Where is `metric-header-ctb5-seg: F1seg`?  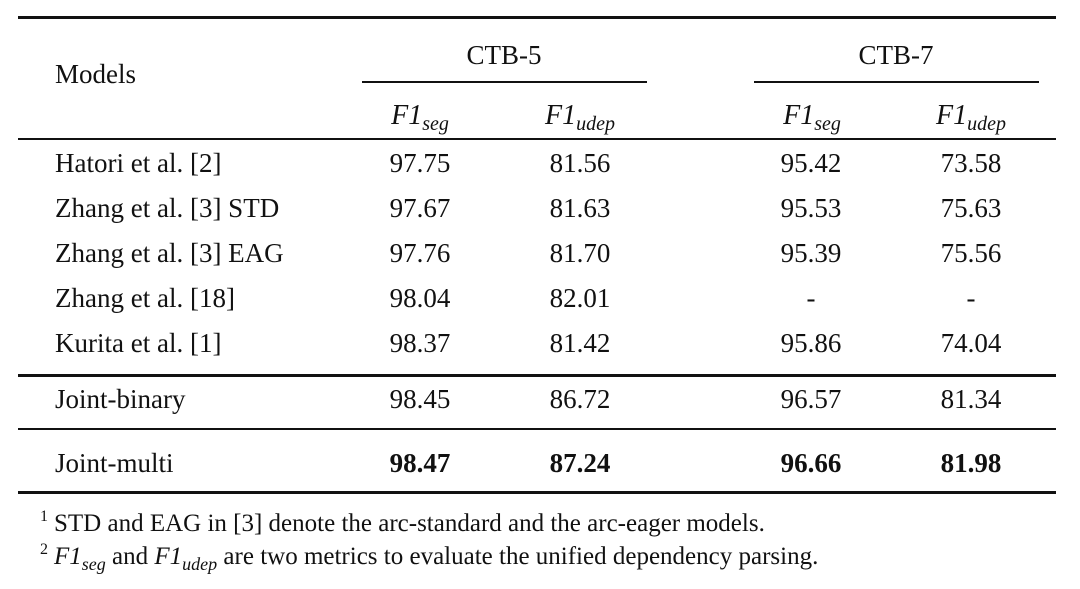
metric-header-ctb5-seg: F1seg is located at coordinates (420, 117).